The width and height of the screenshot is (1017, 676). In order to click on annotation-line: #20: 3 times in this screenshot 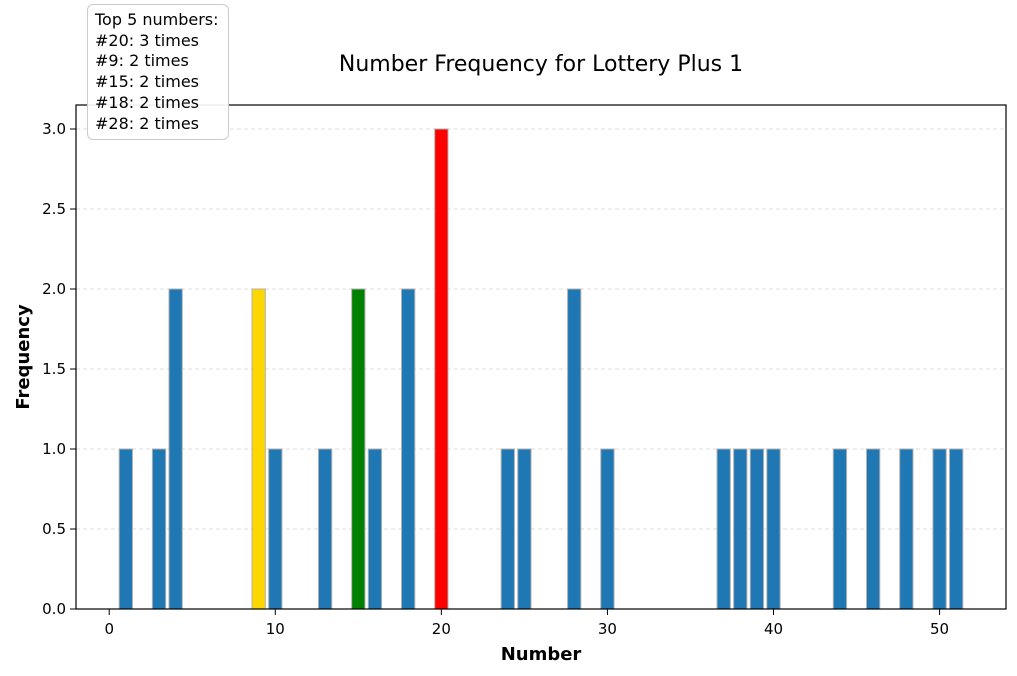, I will do `click(147, 40)`.